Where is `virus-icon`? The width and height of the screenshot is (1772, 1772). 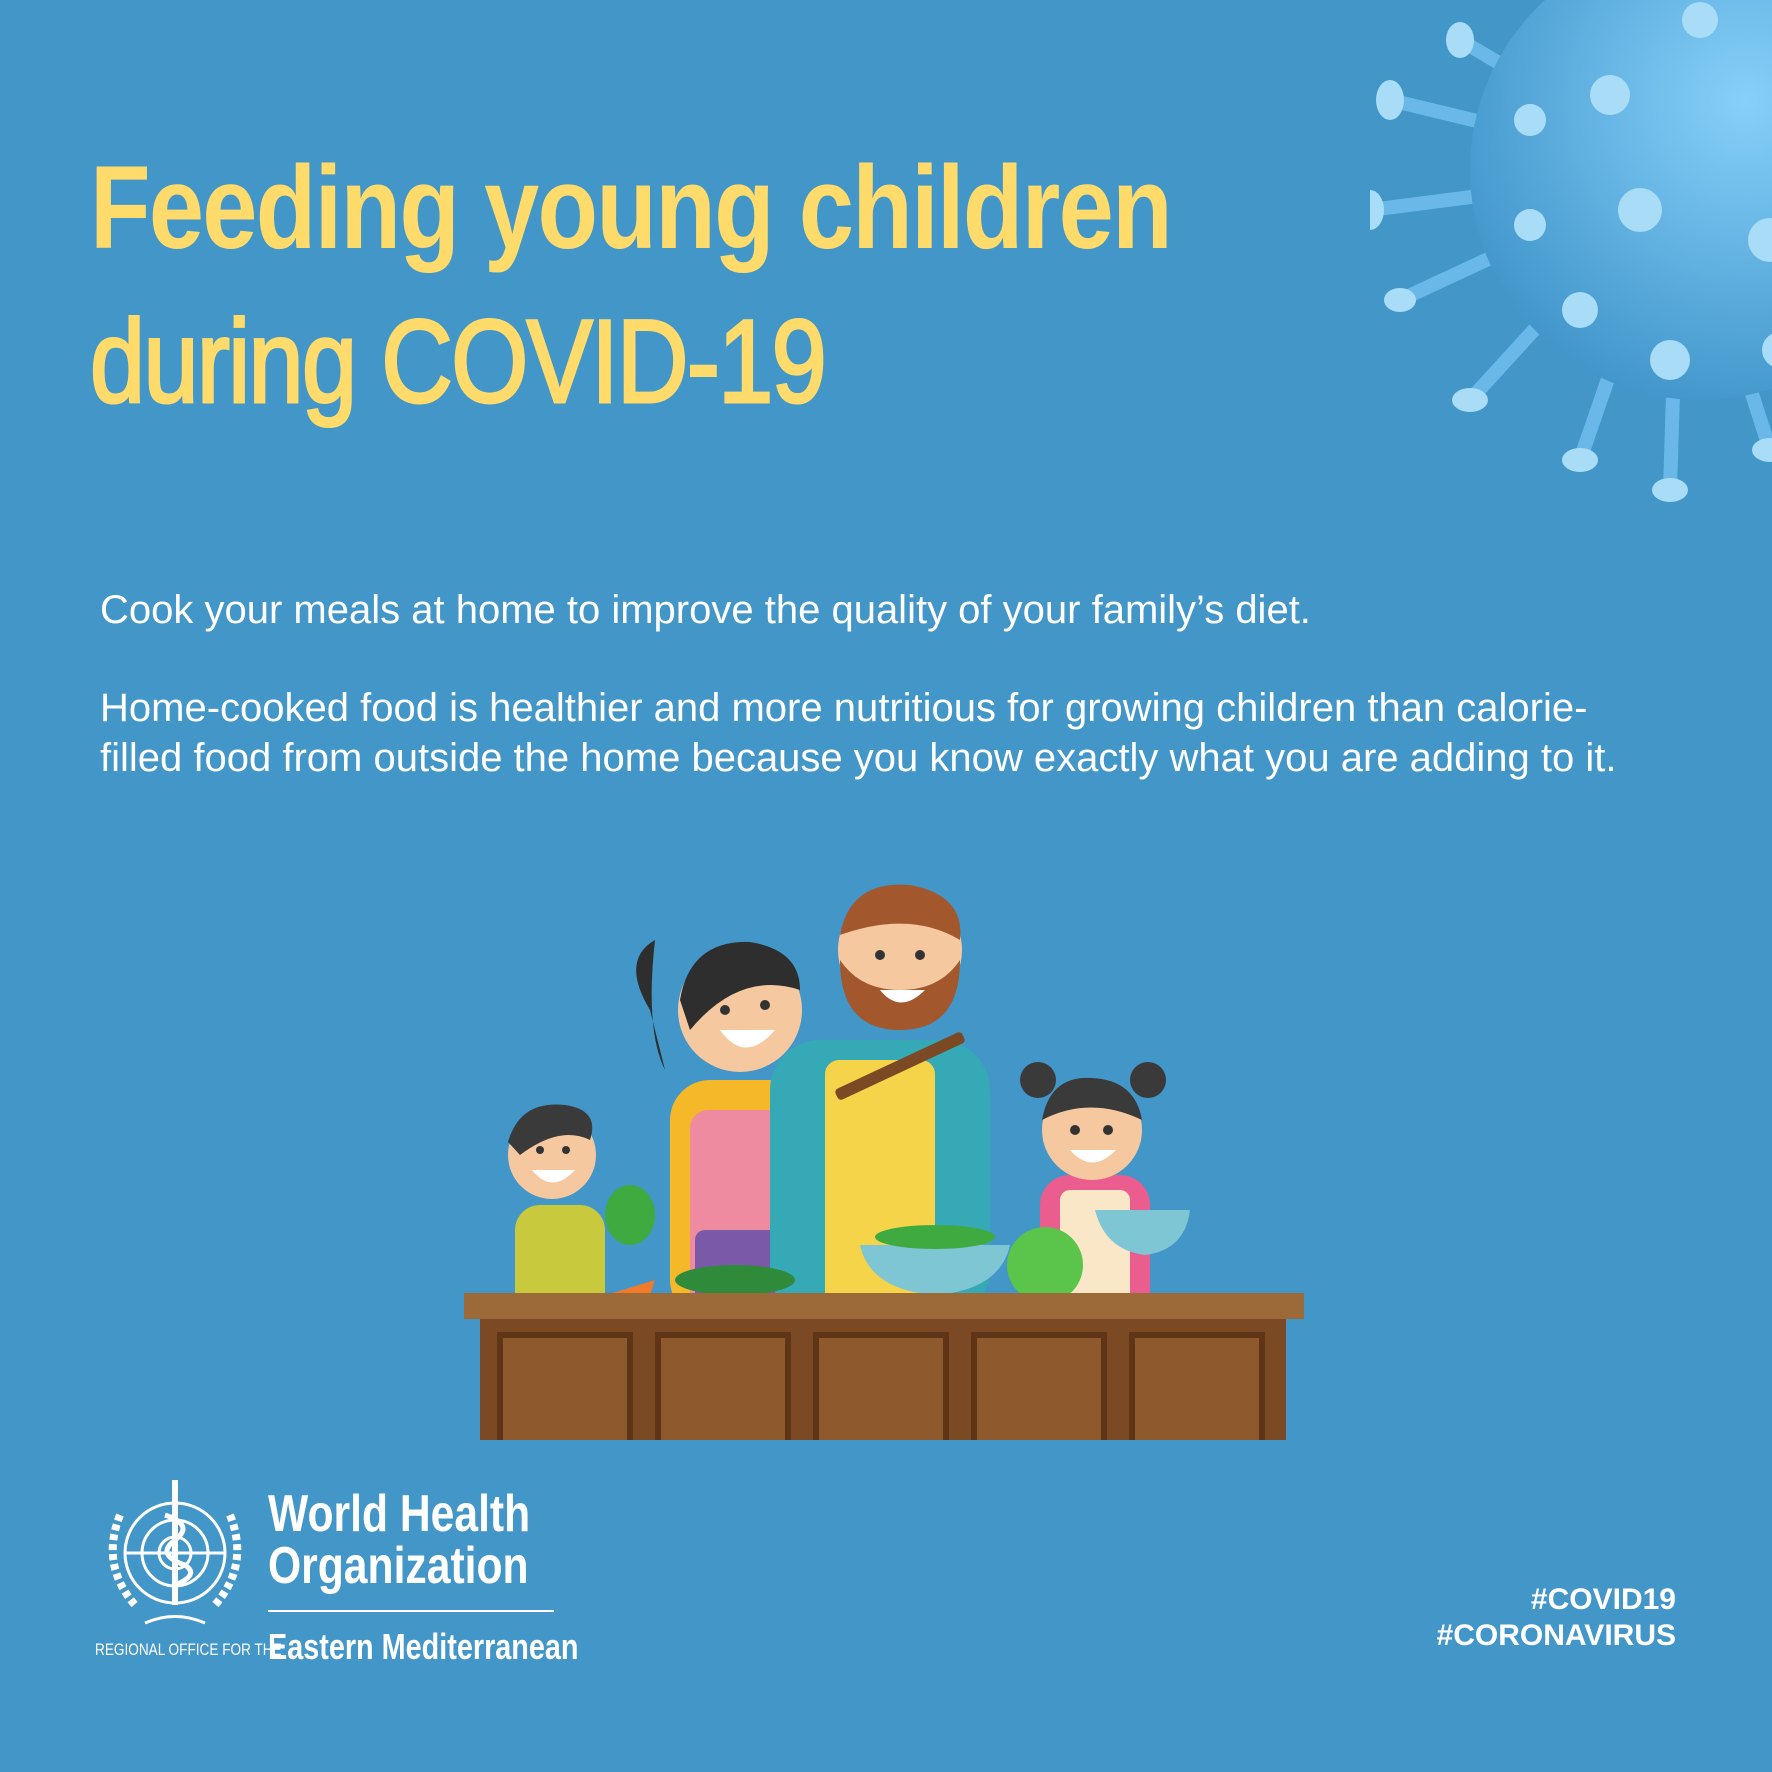 virus-icon is located at coordinates (1571, 251).